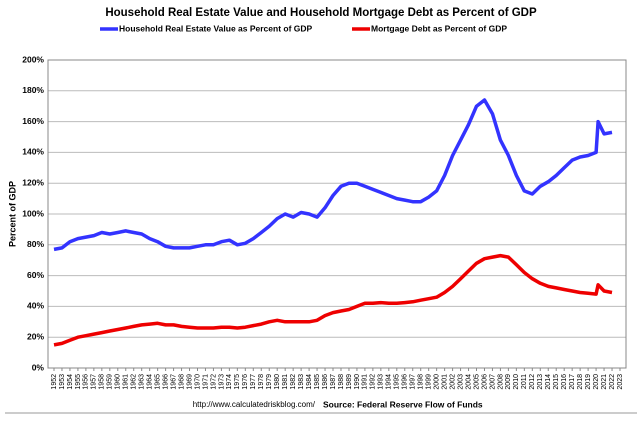 Image resolution: width=642 pixels, height=428 pixels. What do you see at coordinates (221, 382) in the screenshot?
I see `x-tick-label: 1973` at bounding box center [221, 382].